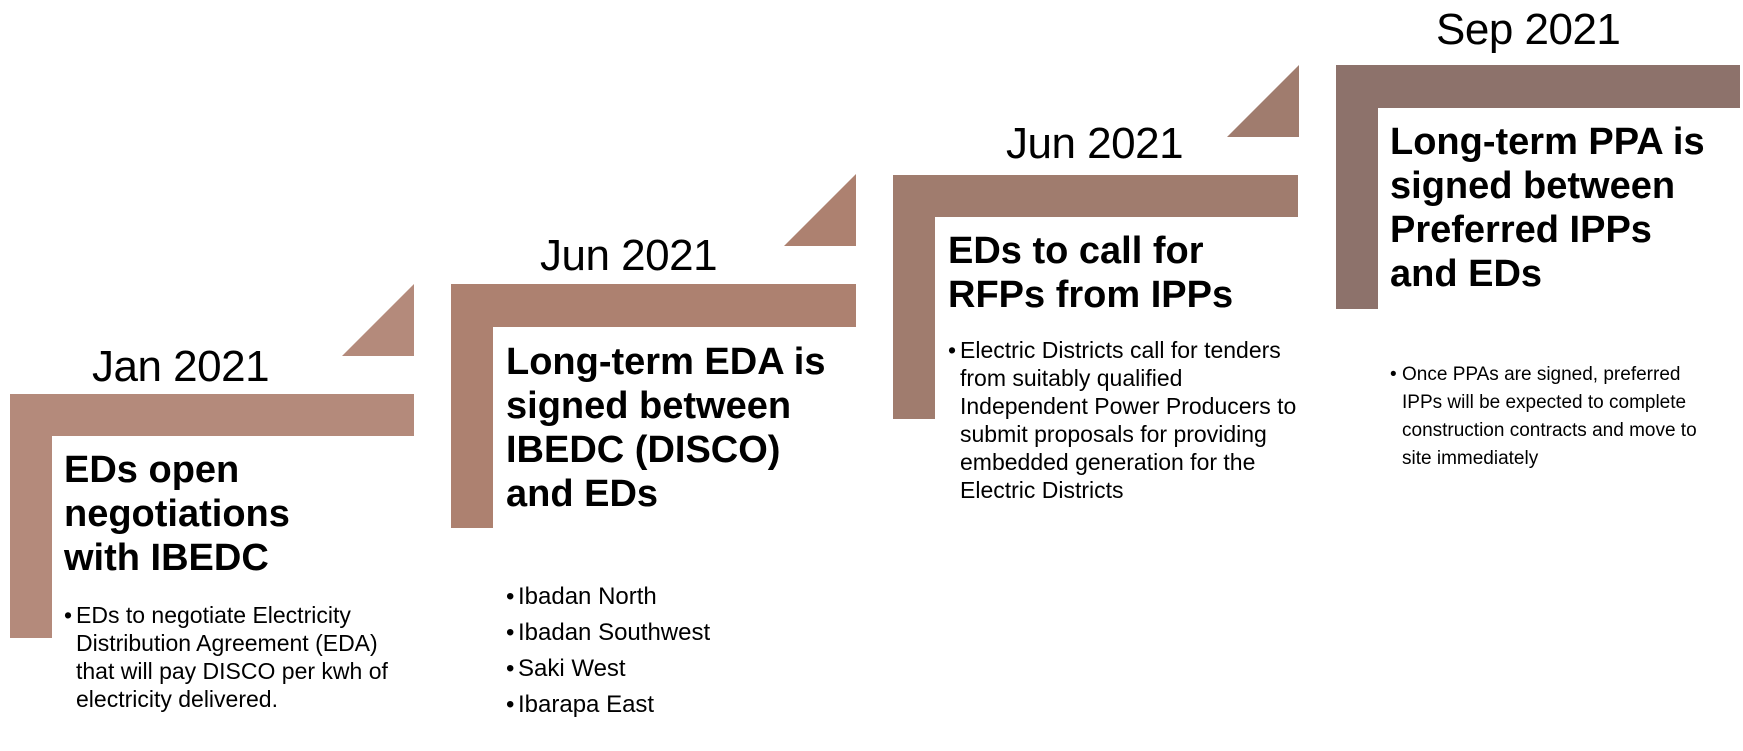 The width and height of the screenshot is (1743, 751). Describe the element at coordinates (820, 210) in the screenshot. I see `step-2-arrow-triangle` at that location.